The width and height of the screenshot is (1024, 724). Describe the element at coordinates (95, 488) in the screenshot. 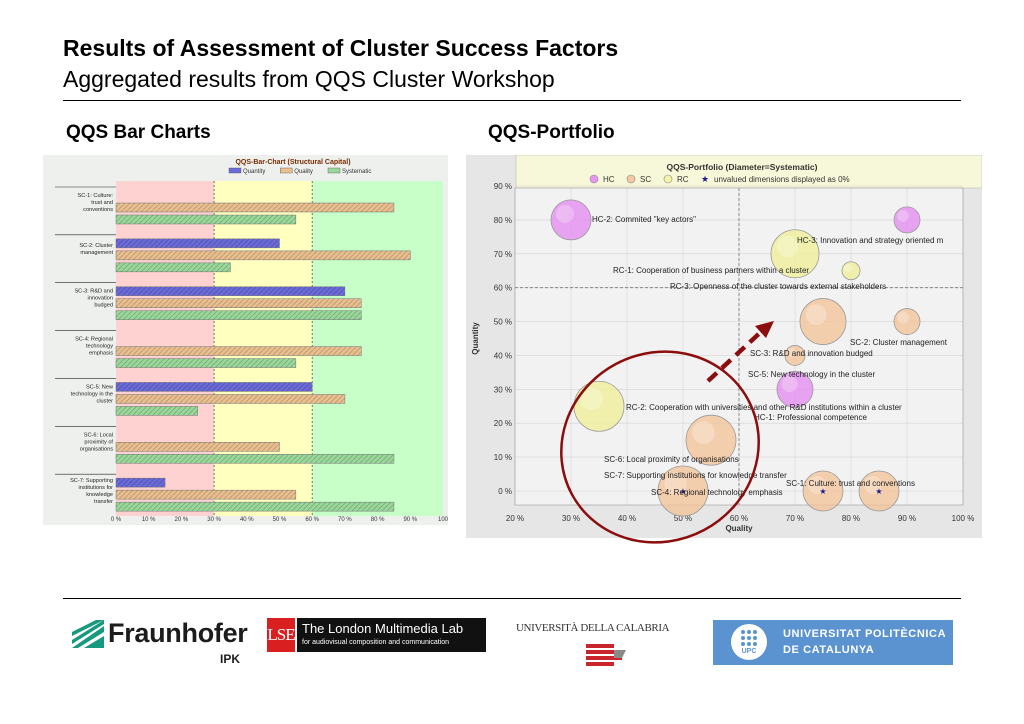

I see `bar-category-label: institutions for` at that location.